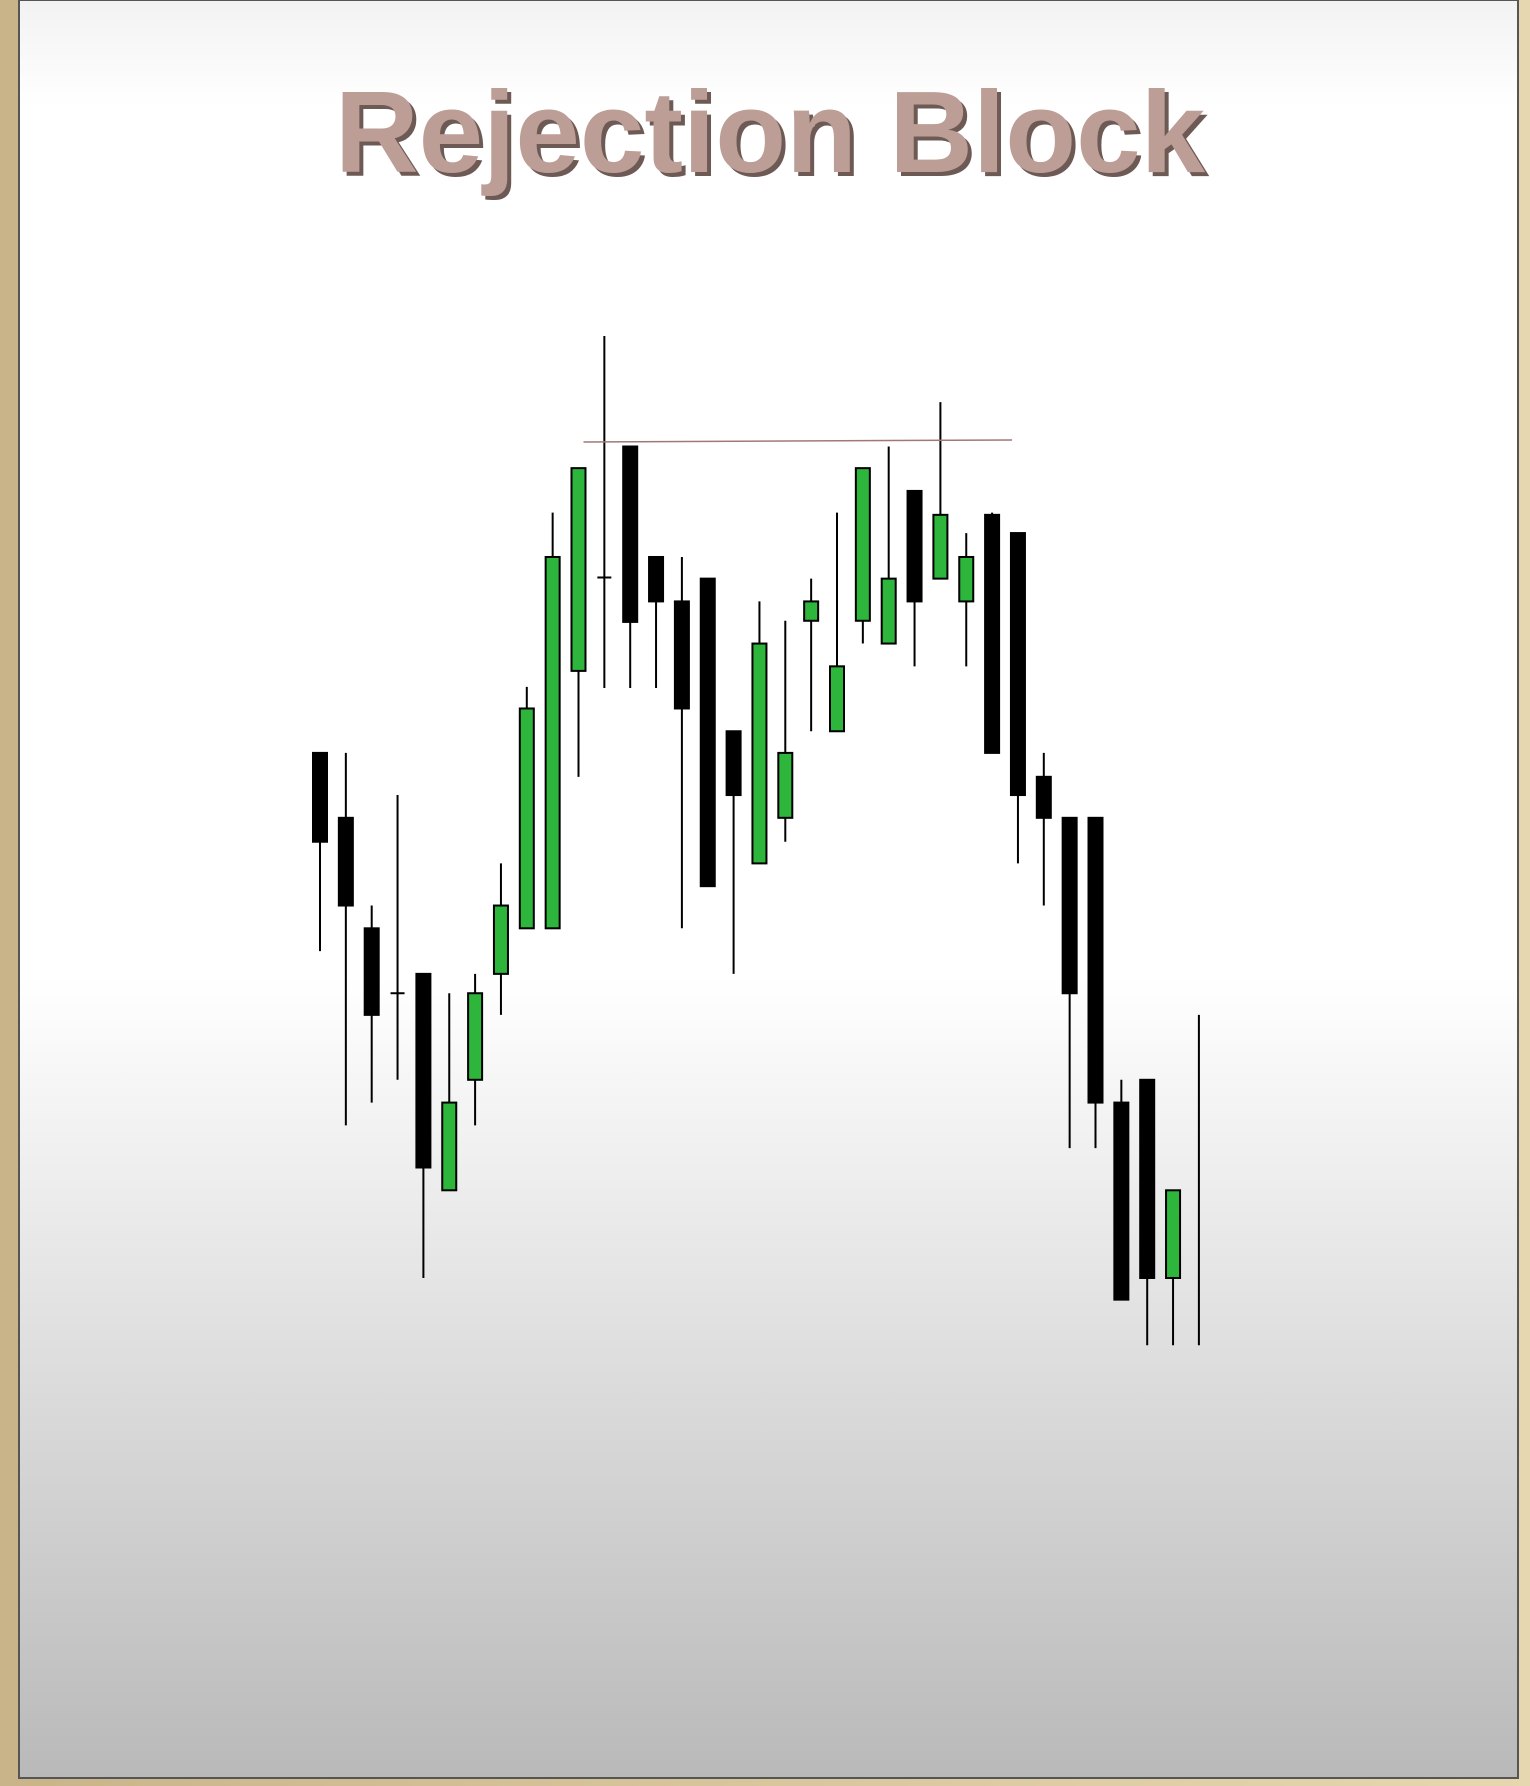 The height and width of the screenshot is (1786, 1530). What do you see at coordinates (798, 441) in the screenshot?
I see `level-line` at bounding box center [798, 441].